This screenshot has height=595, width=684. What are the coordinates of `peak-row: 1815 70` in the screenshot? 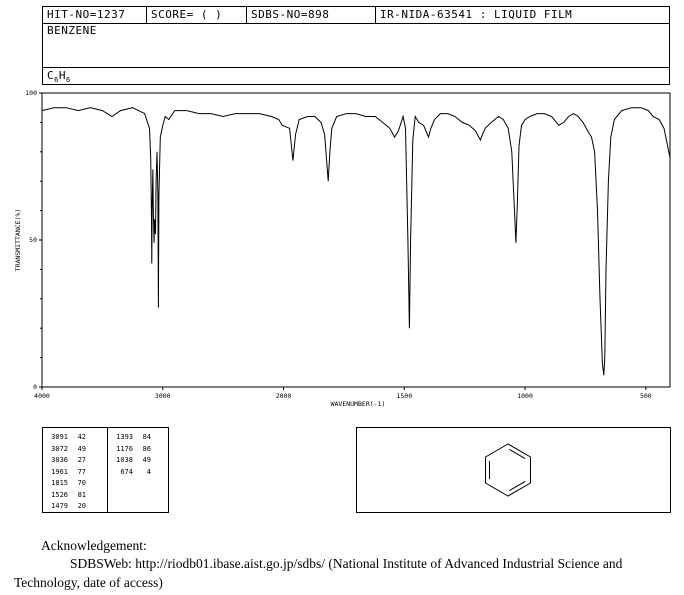 It's located at (66, 484).